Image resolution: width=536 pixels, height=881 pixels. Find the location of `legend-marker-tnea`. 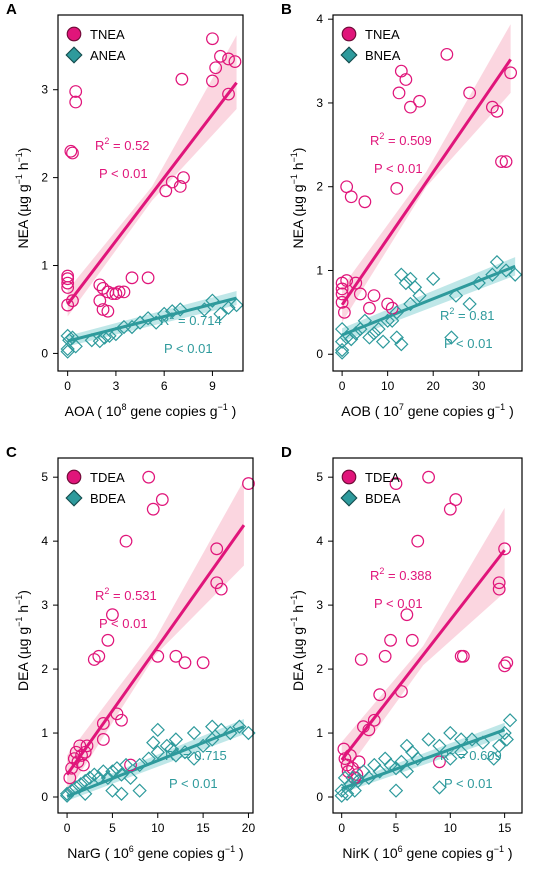

legend-marker-tnea is located at coordinates (74, 34).